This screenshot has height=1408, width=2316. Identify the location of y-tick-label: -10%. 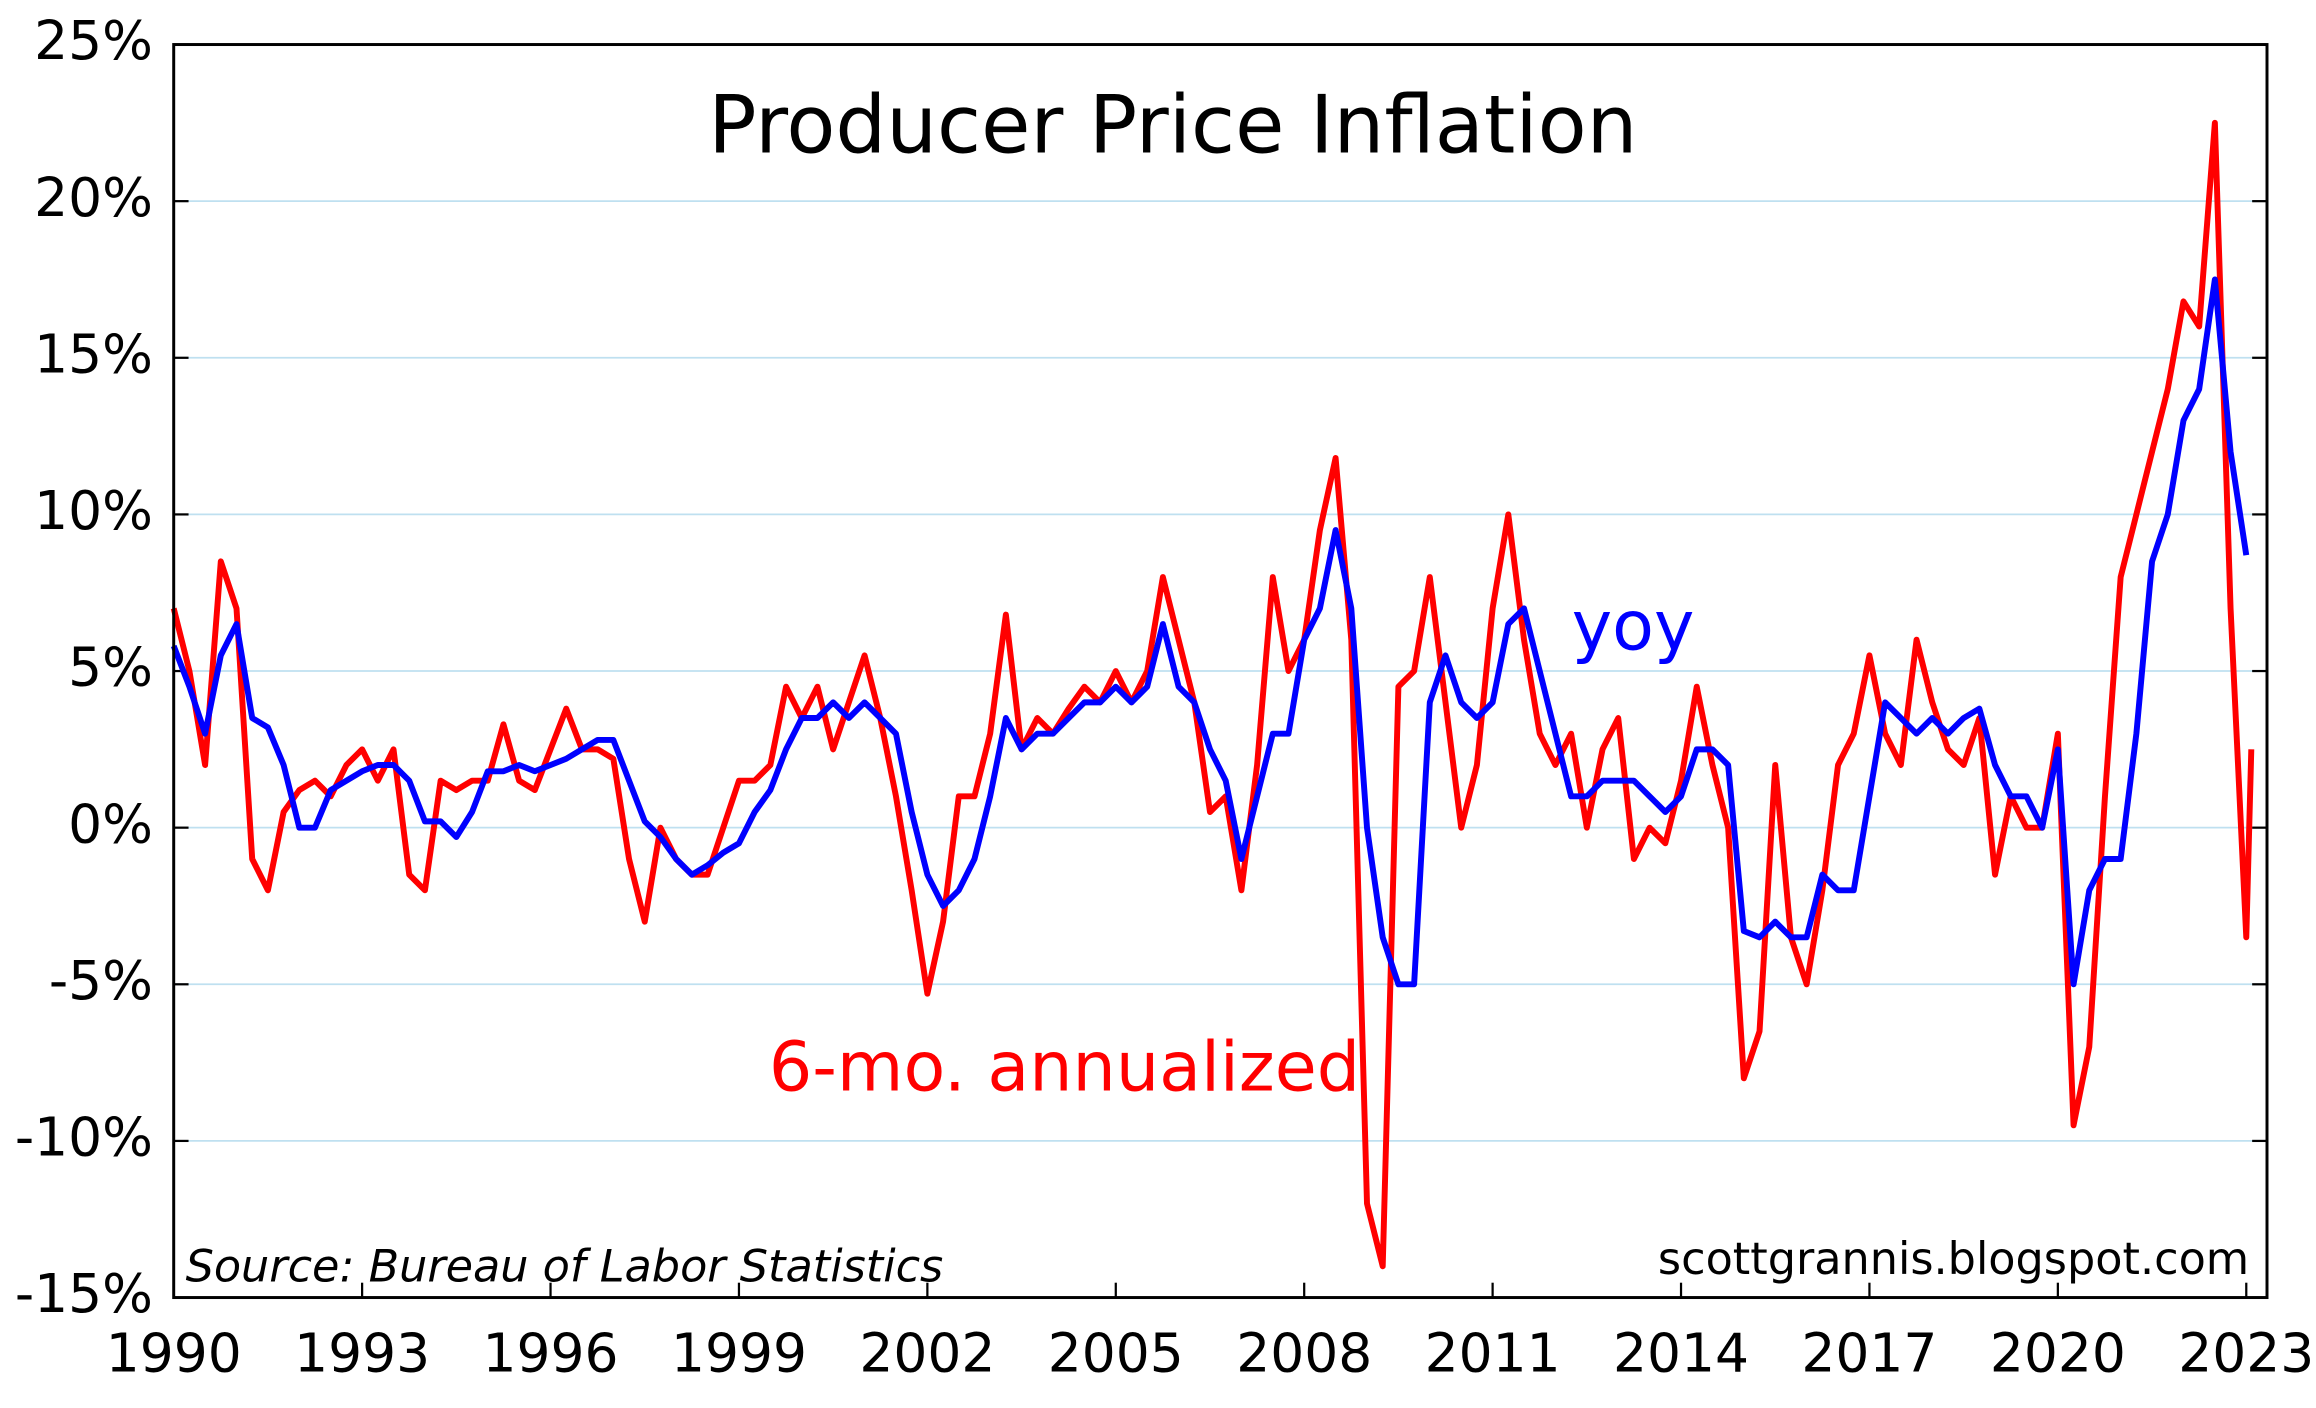
(84, 1137).